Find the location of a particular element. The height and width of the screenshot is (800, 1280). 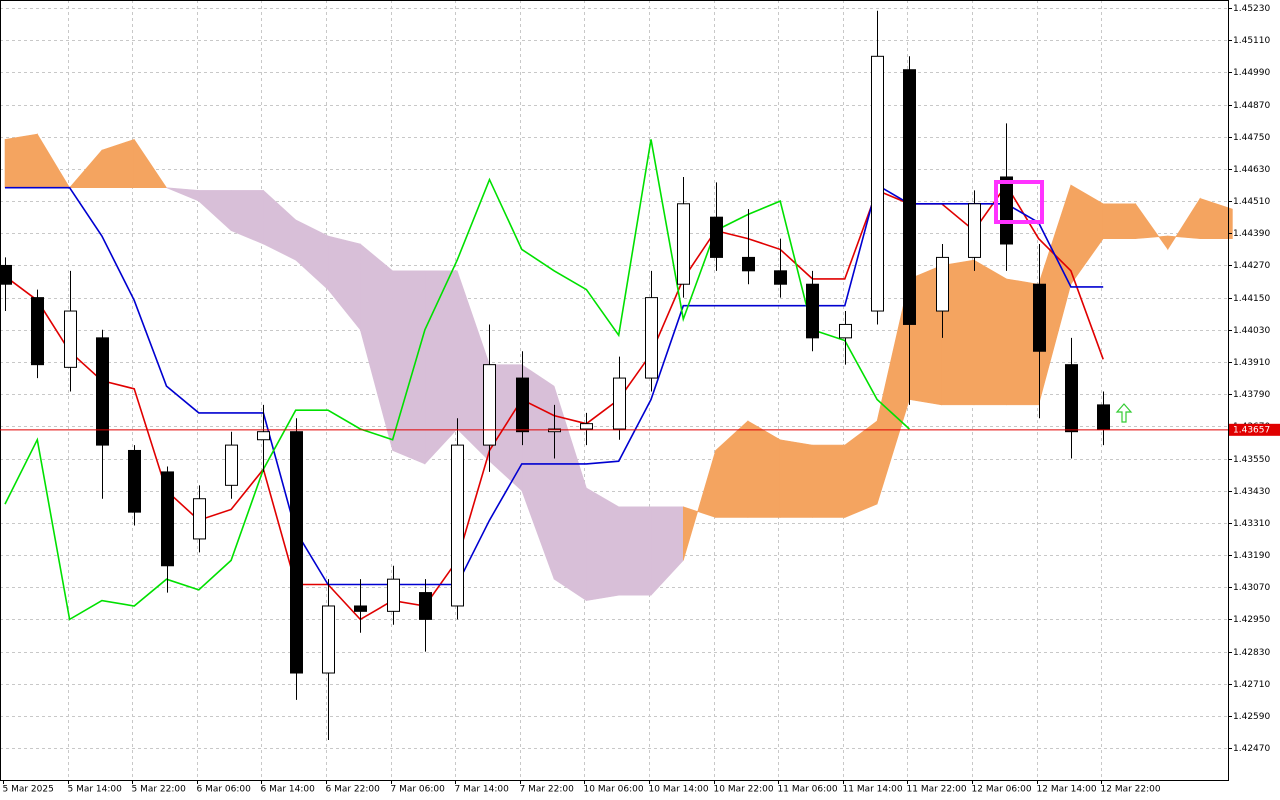

y-tick-label: 1.42590 is located at coordinates (1251, 717).